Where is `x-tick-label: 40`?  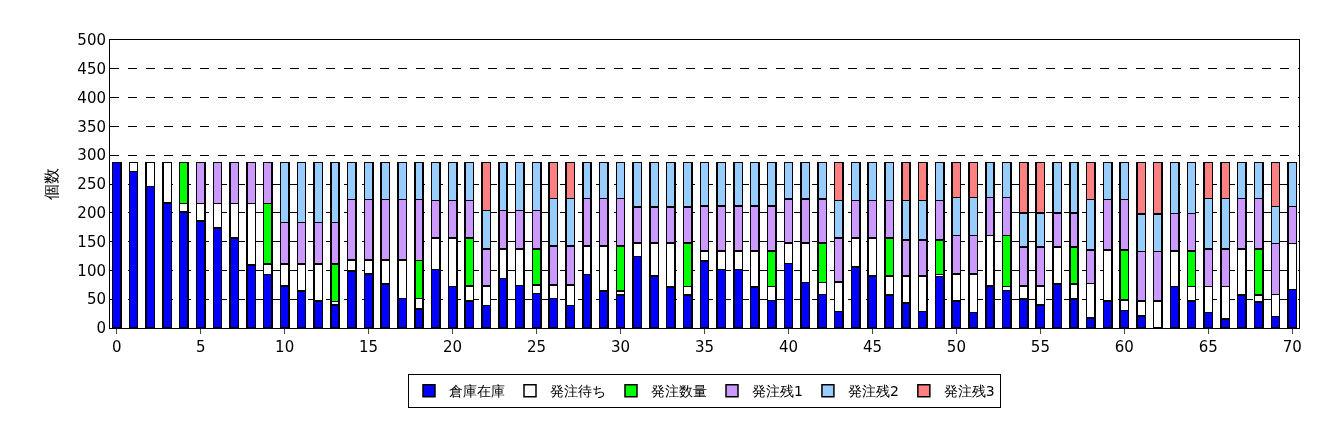 x-tick-label: 40 is located at coordinates (788, 347).